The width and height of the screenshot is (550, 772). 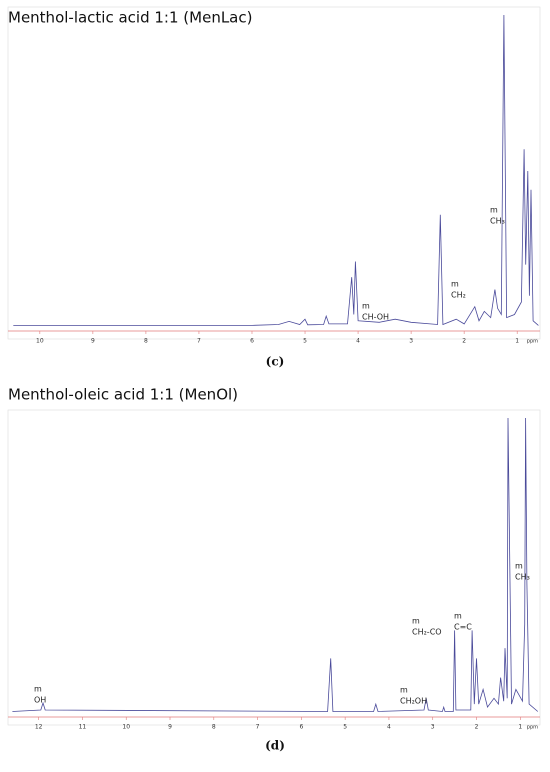 I want to click on chart-title: Menthol-lactic acid 1:1 (MenLac), so click(x=130, y=18).